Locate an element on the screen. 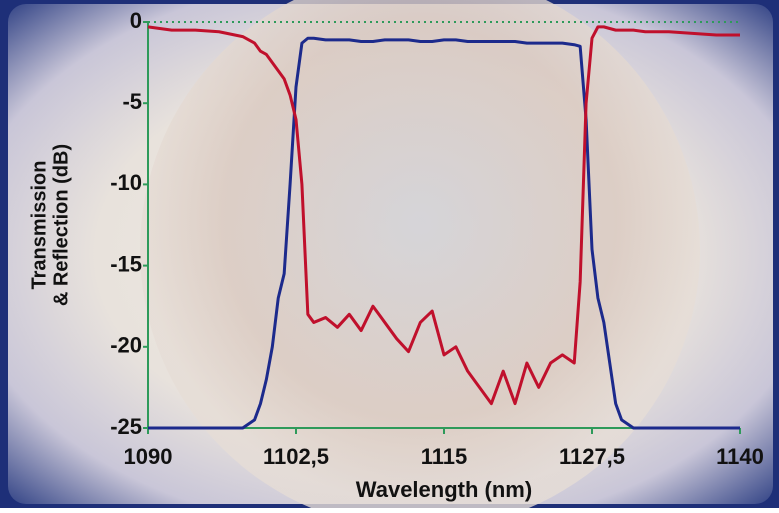  x-tick-label: 1090 is located at coordinates (148, 456).